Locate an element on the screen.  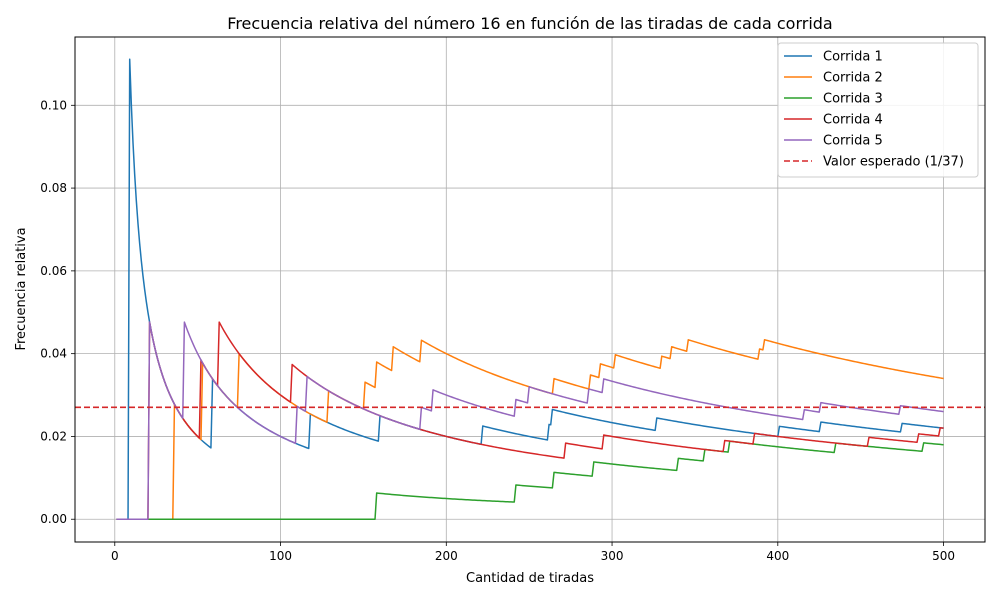
x-axis-label: Cantidad de tiradas is located at coordinates (530, 578).